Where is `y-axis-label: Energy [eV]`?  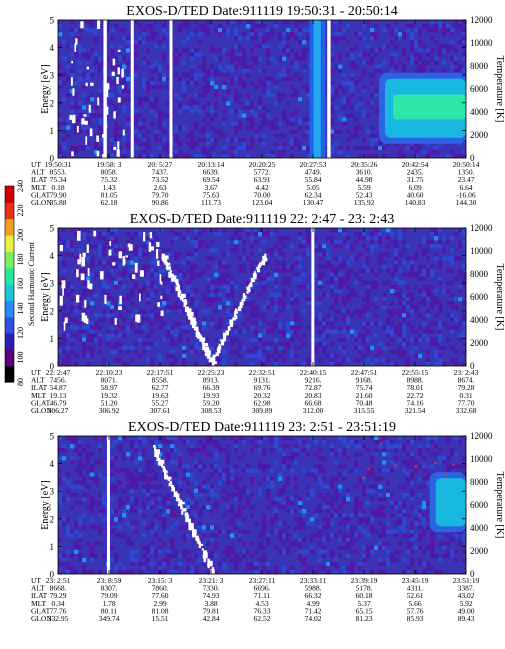
y-axis-label: Energy [eV] is located at coordinates (45, 505).